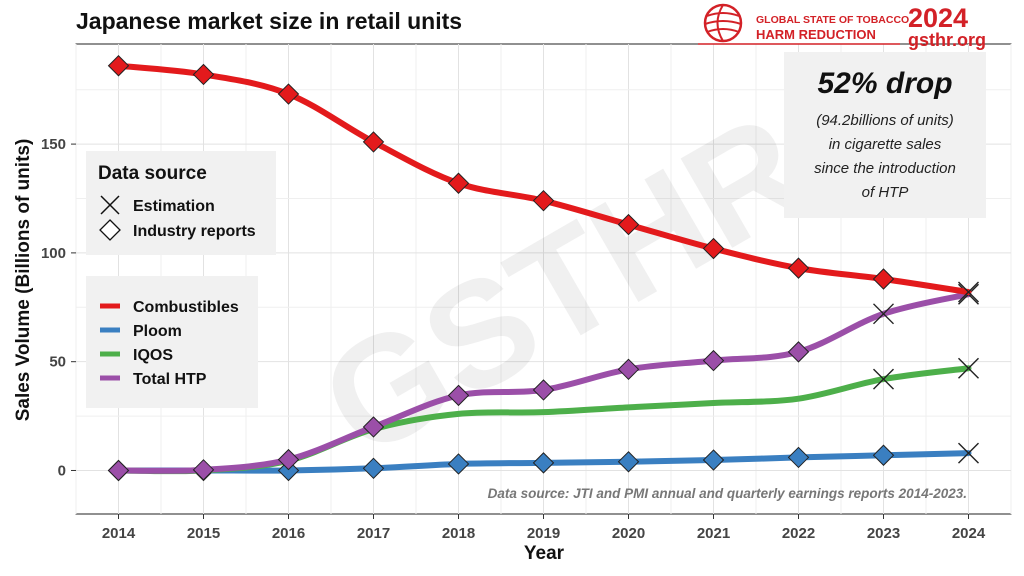  What do you see at coordinates (269, 21) in the screenshot?
I see `chart-title: Japanese market size in retail units` at bounding box center [269, 21].